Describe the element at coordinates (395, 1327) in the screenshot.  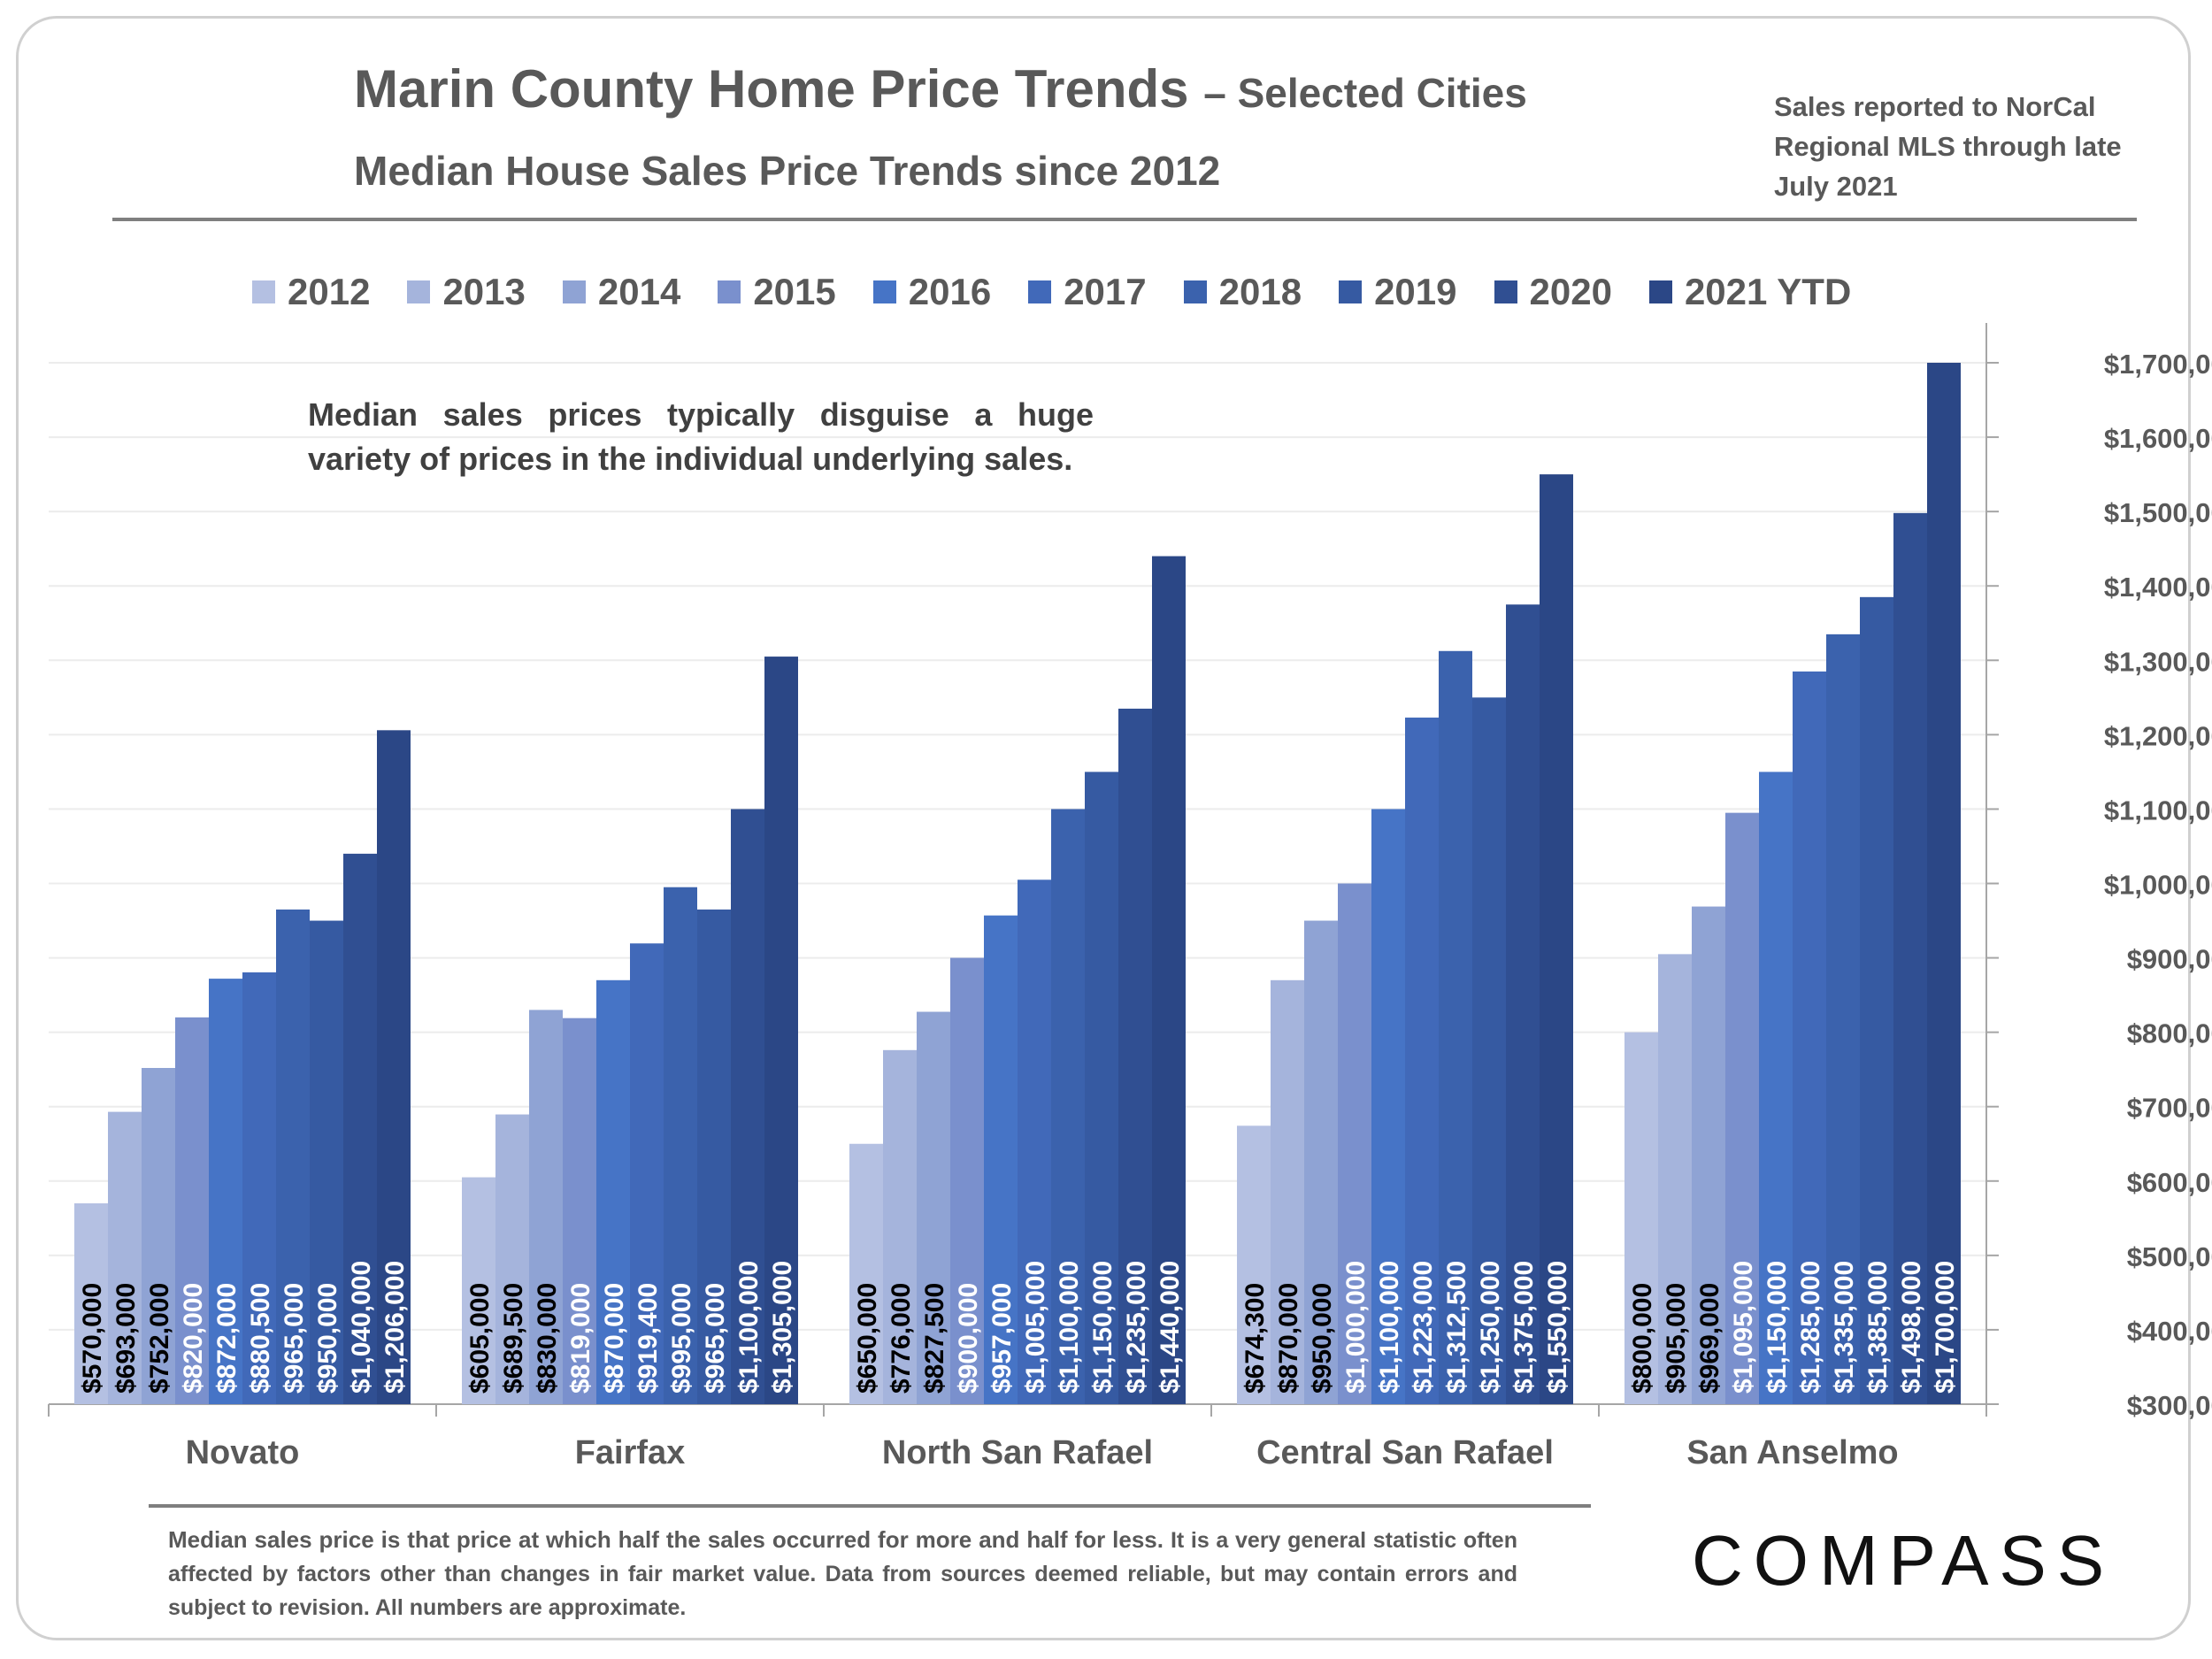
I see `bar-value-label: $1,206,000` at that location.